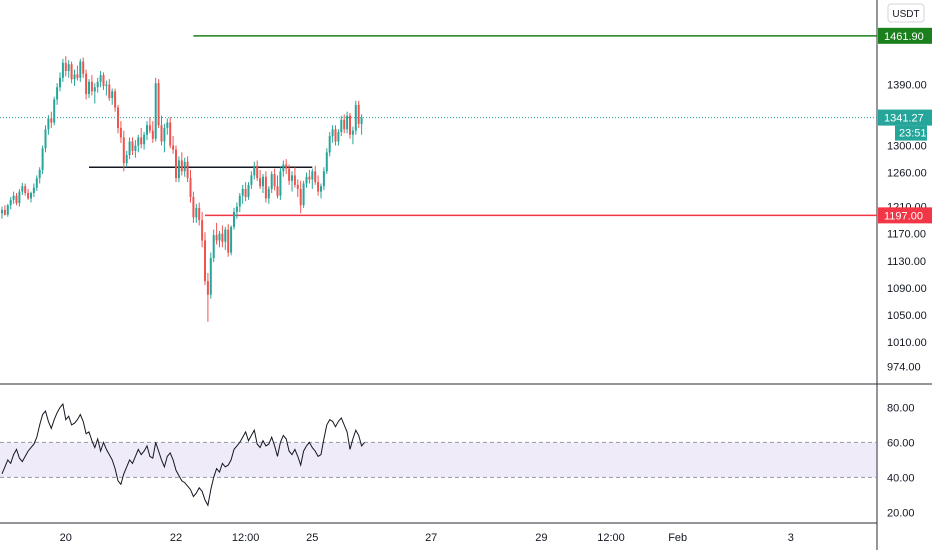 The image size is (932, 550). Describe the element at coordinates (312, 538) in the screenshot. I see `time-tick-label: 25` at that location.